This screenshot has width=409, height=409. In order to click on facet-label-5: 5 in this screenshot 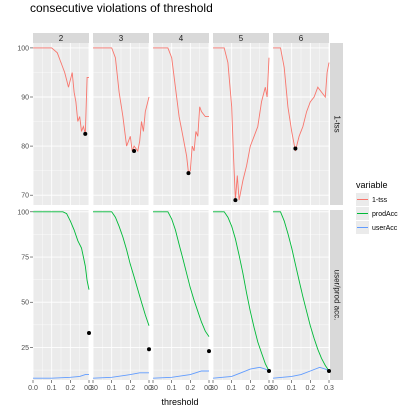, I will do `click(241, 38)`.